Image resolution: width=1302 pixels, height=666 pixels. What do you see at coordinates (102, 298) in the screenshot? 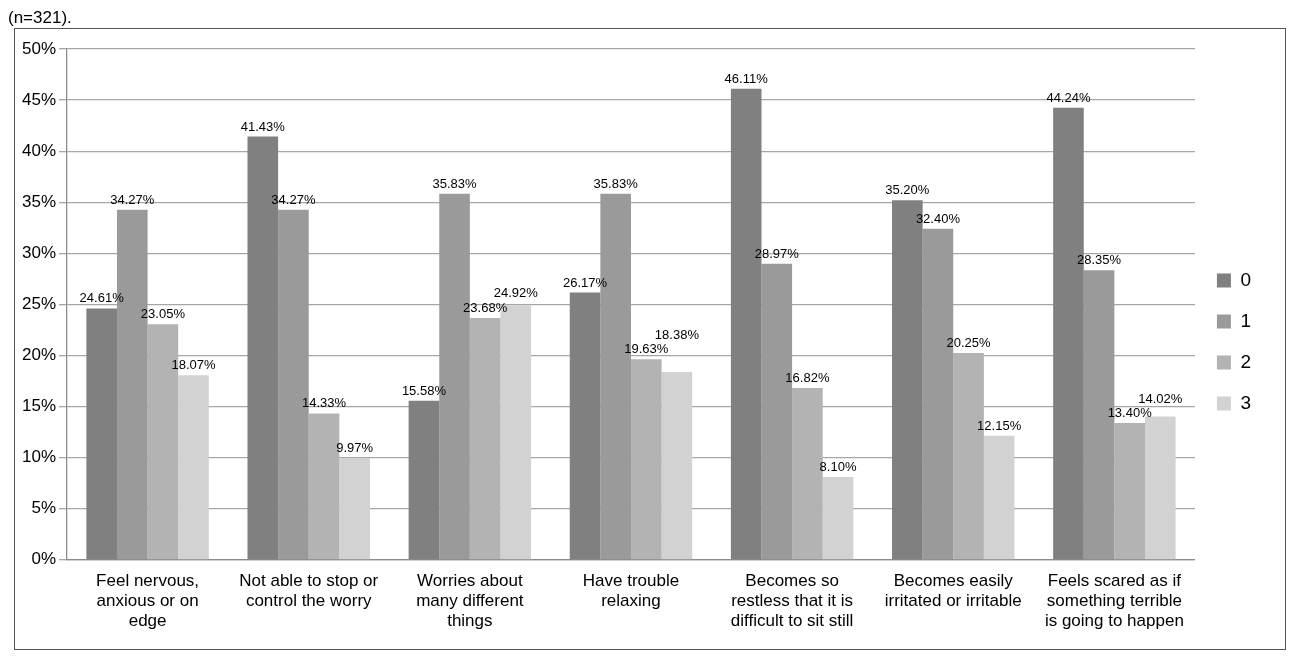
I see `data-label: 24.61%` at bounding box center [102, 298].